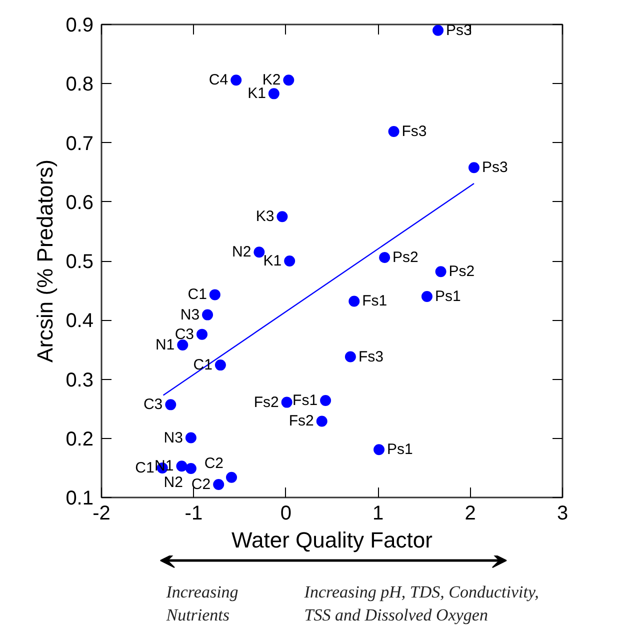  Describe the element at coordinates (80, 25) in the screenshot. I see `y-tick-label: 0.9` at that location.